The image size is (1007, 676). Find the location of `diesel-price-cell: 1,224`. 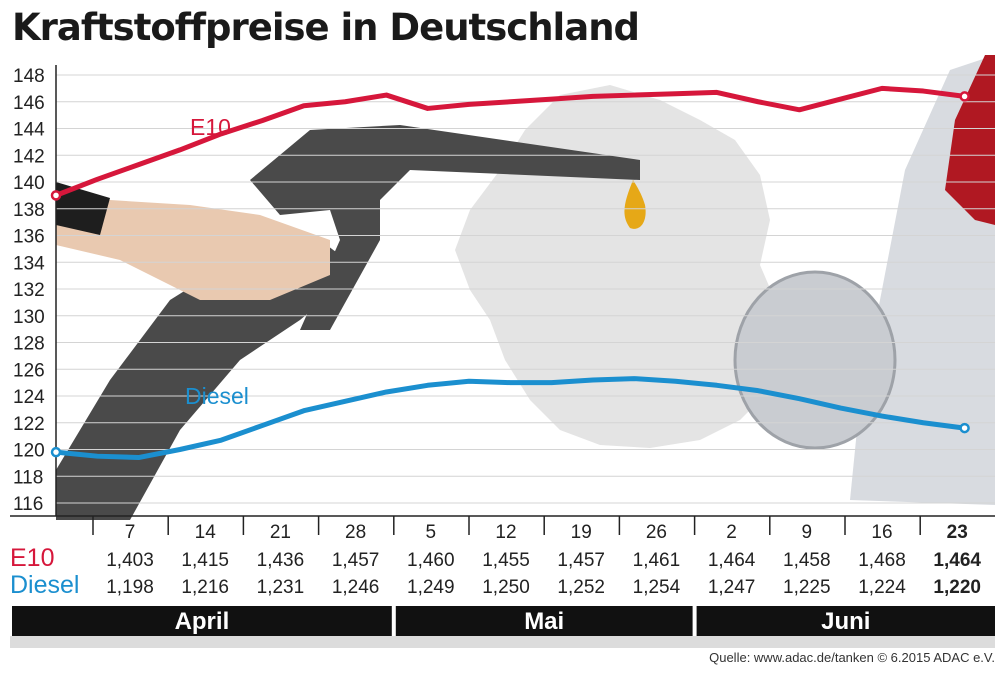

diesel-price-cell: 1,224 is located at coordinates (882, 587).